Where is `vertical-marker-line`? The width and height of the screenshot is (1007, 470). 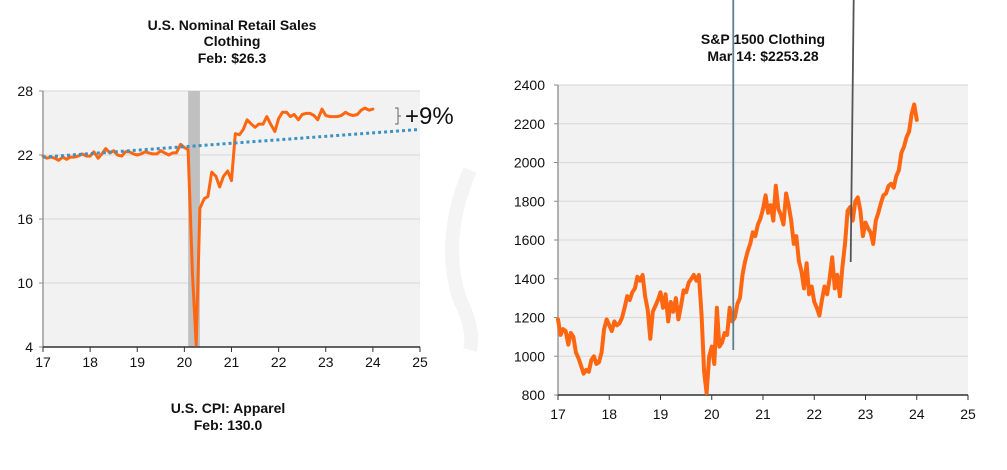 vertical-marker-line is located at coordinates (852, 131).